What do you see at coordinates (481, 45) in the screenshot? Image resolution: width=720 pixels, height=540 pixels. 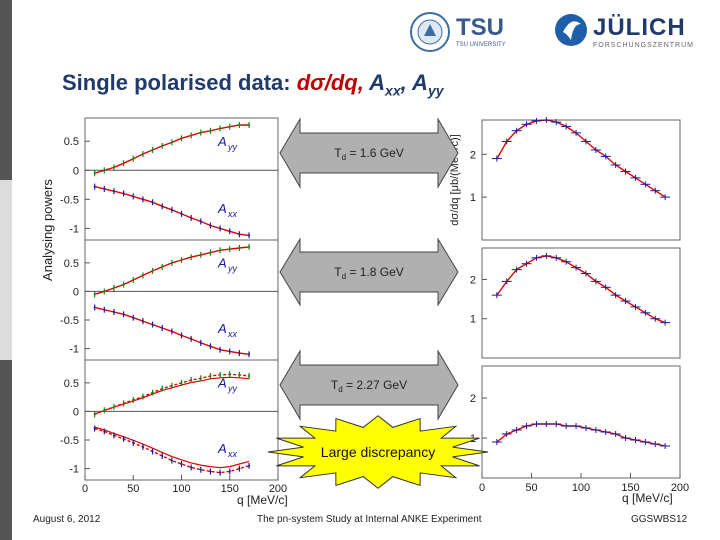 I see `tsu-logo-subtext: TSU UNIVERSITY` at bounding box center [481, 45].